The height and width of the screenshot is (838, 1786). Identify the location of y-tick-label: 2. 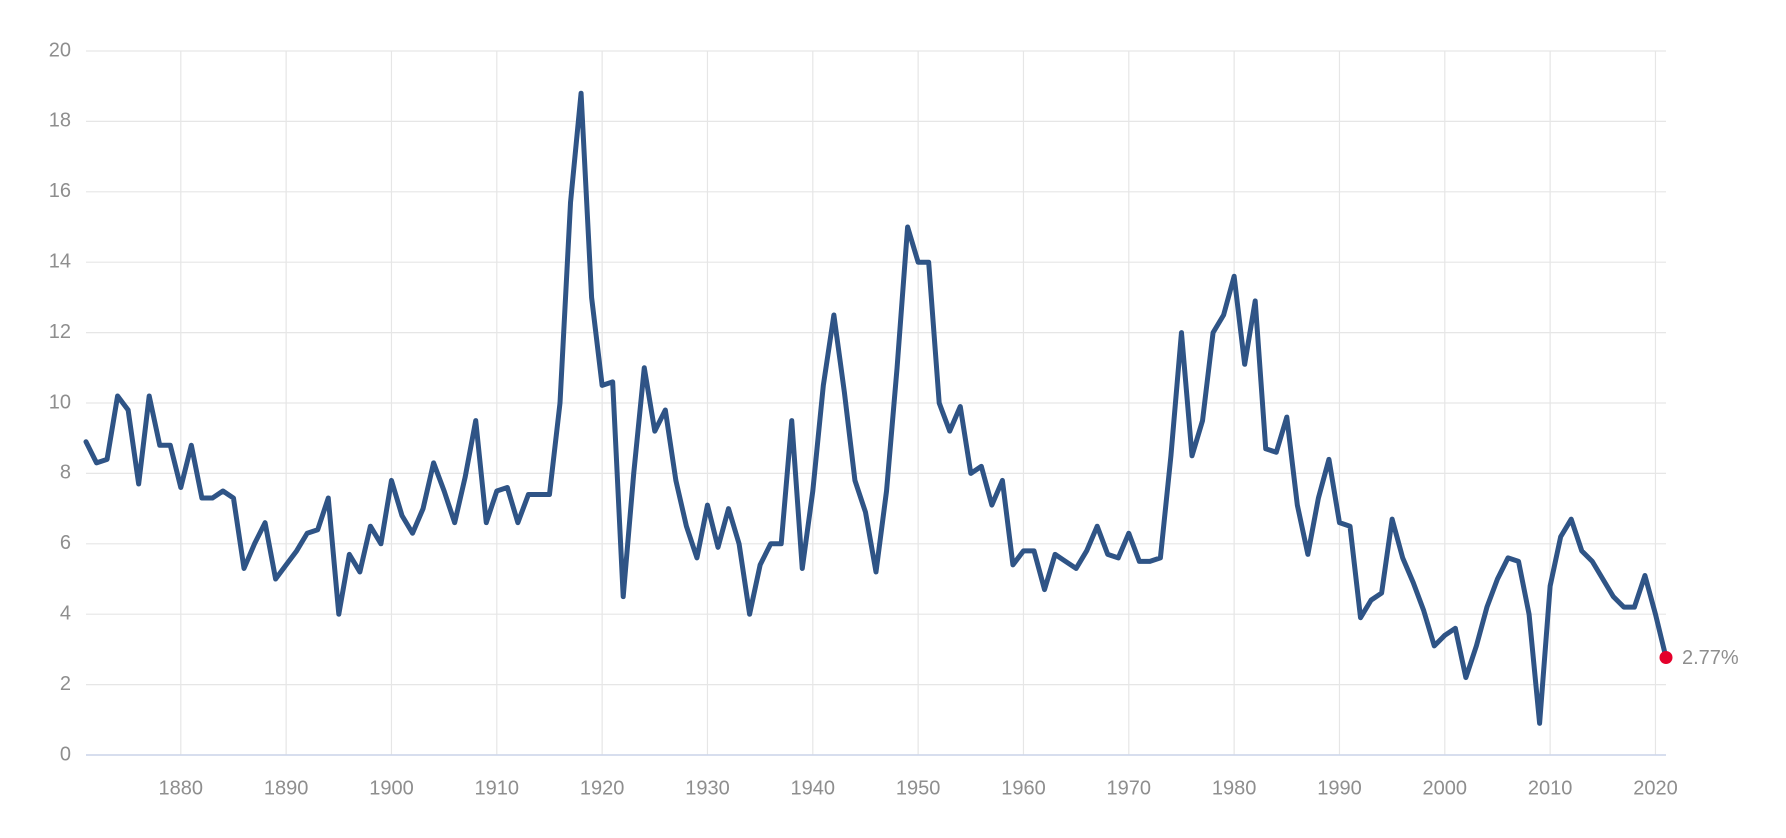
(65, 684).